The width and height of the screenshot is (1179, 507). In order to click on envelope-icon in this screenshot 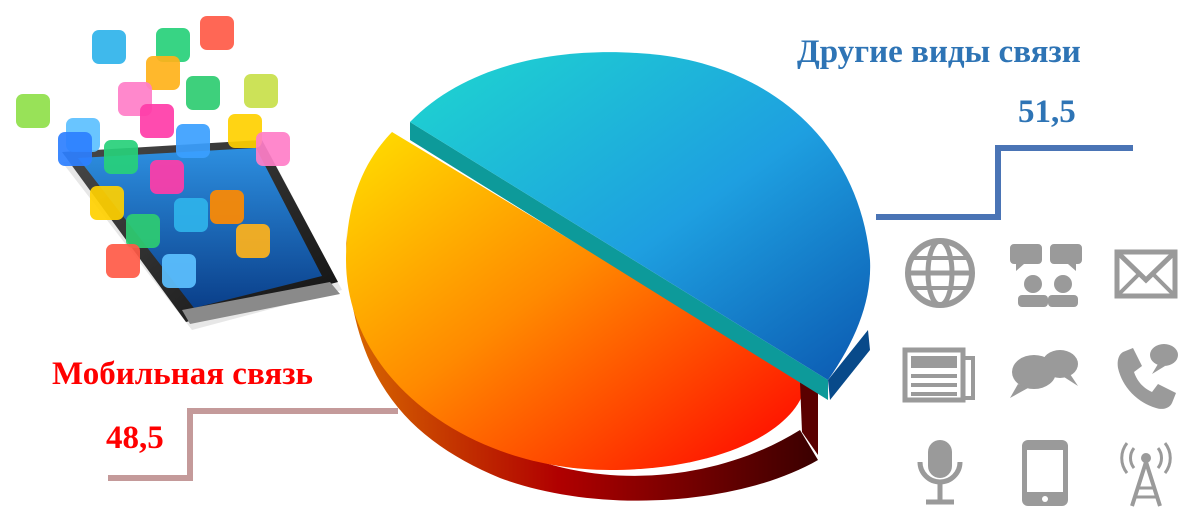, I will do `click(1146, 274)`.